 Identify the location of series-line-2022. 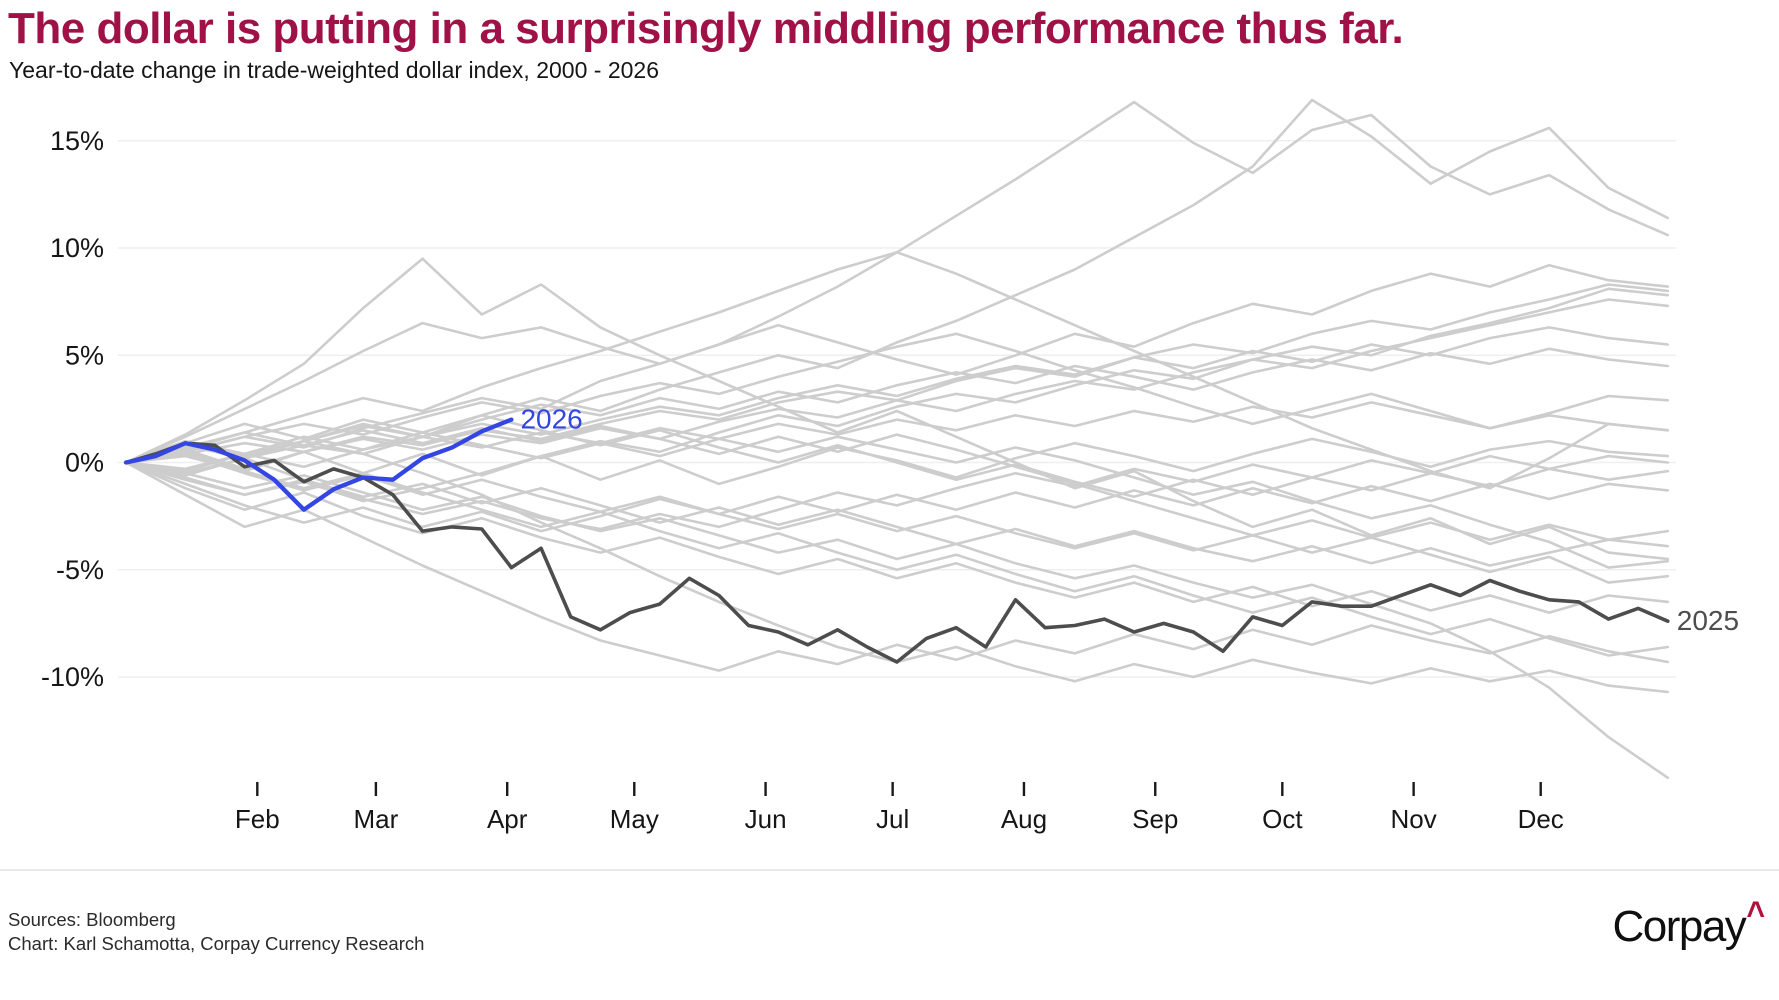
(897, 511).